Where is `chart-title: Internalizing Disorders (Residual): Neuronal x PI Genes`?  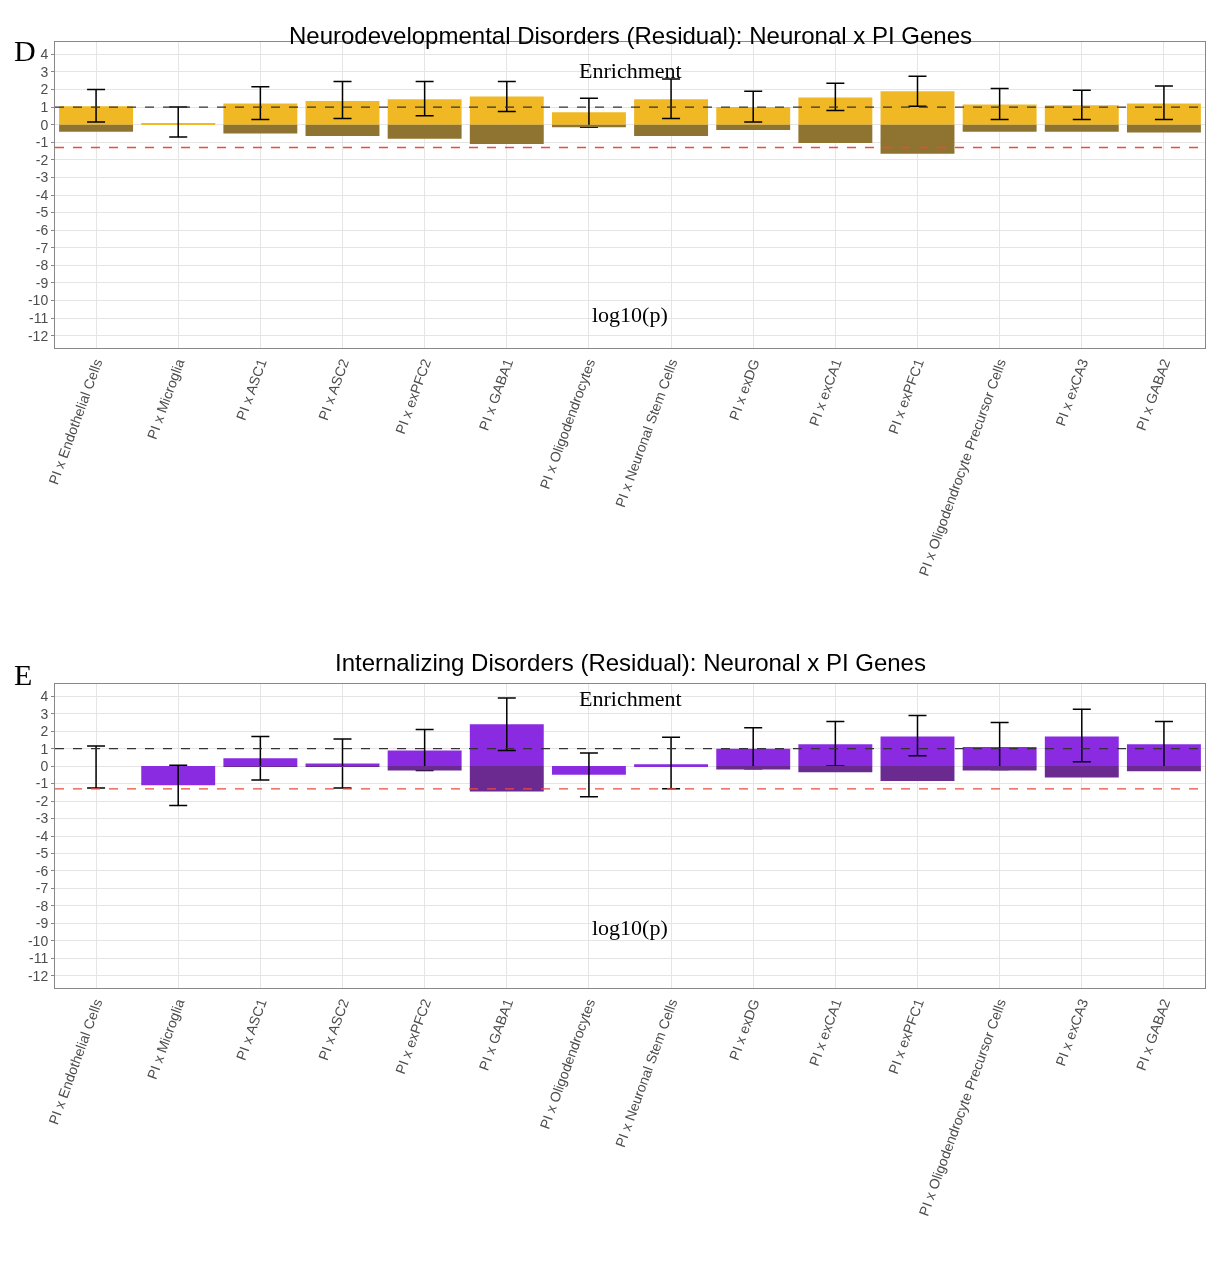 chart-title: Internalizing Disorders (Residual): Neuronal x PI Genes is located at coordinates (630, 662).